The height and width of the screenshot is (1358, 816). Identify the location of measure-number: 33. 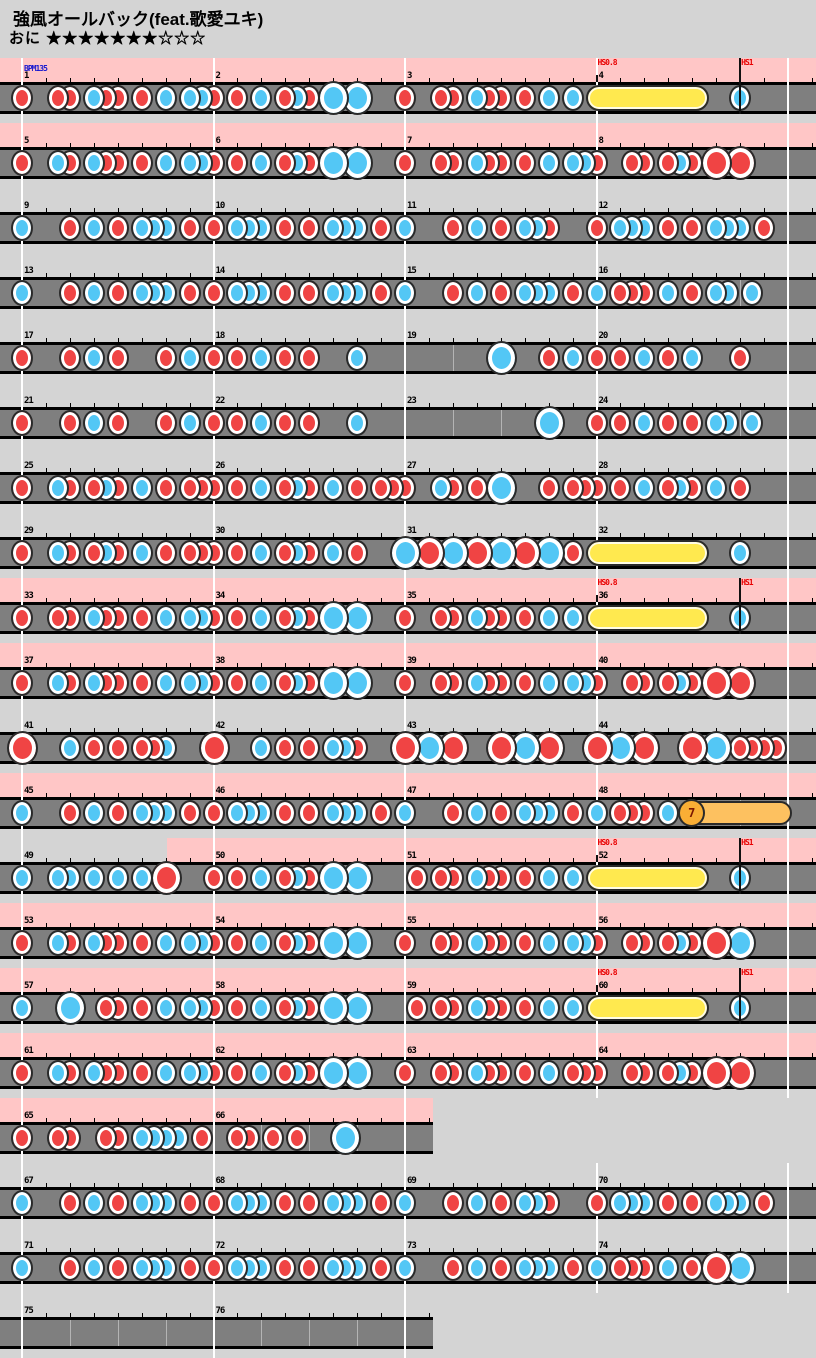
(29, 596).